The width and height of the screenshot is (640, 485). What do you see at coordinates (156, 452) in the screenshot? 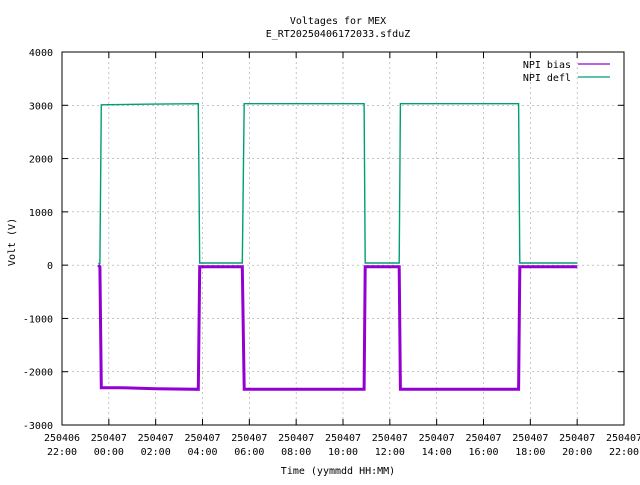
I see `x-tick-label-time: 02:00` at bounding box center [156, 452].